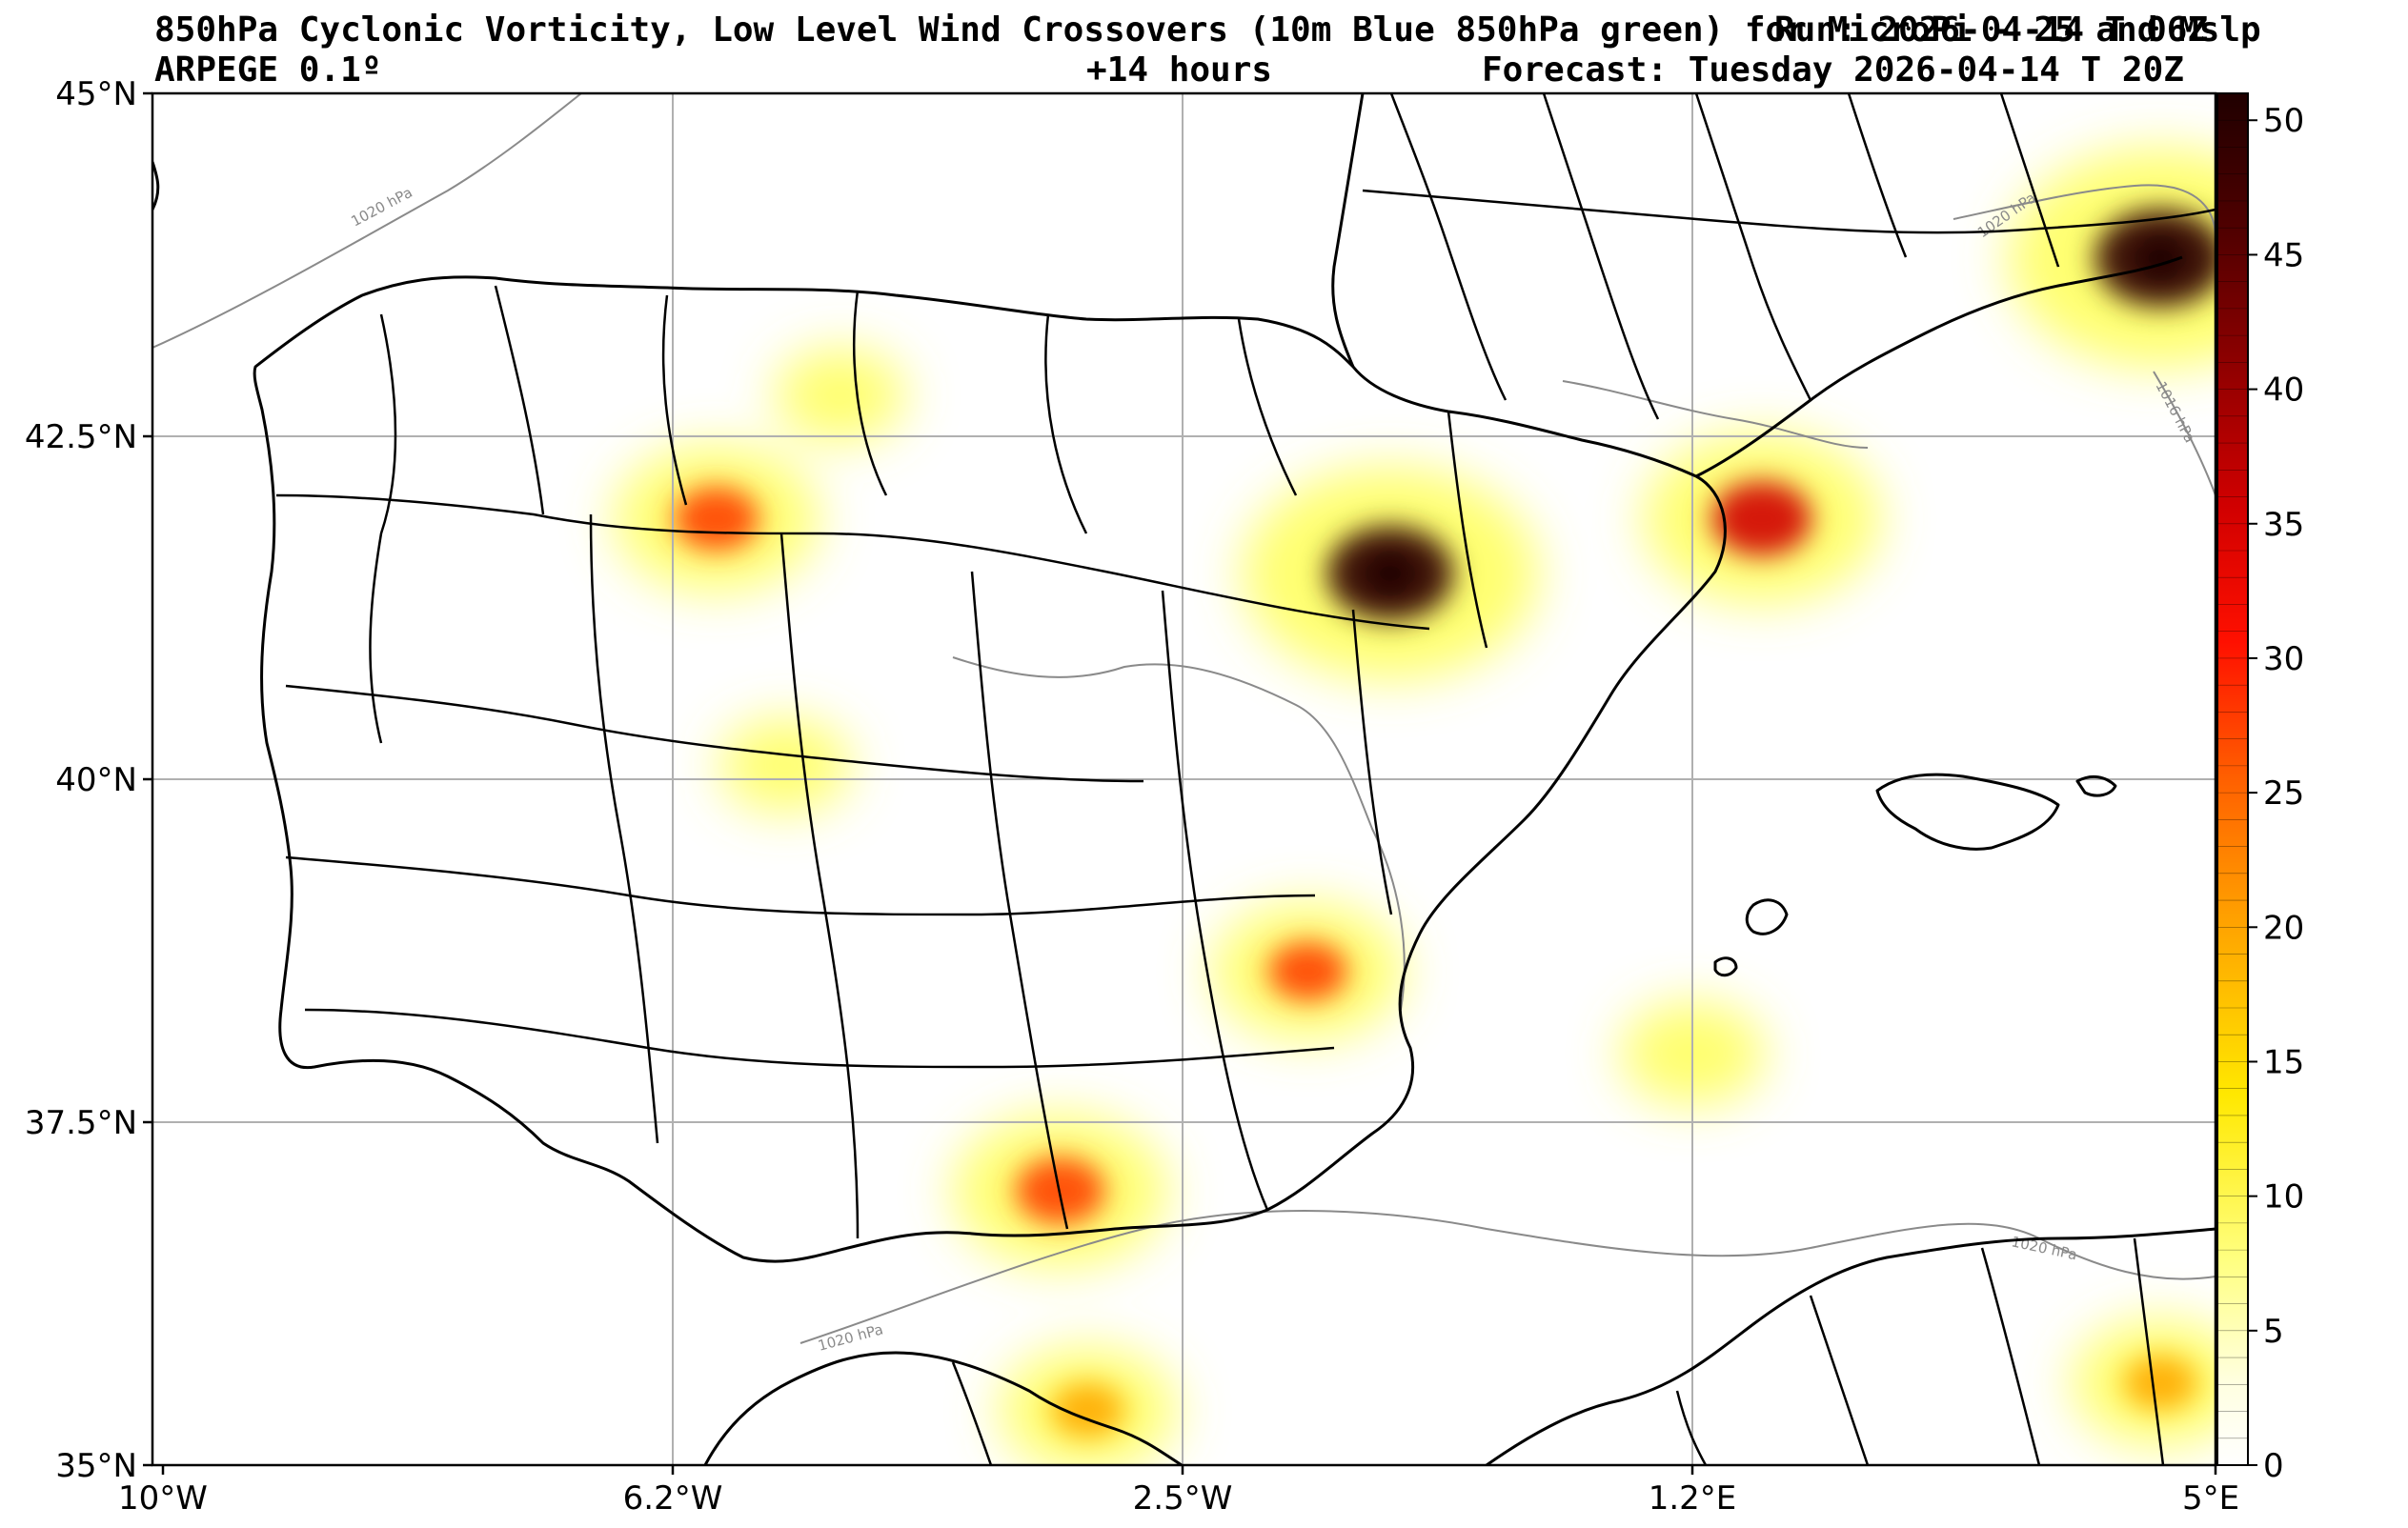  What do you see at coordinates (2274, 1466) in the screenshot?
I see `colorbar-tick-label: 0` at bounding box center [2274, 1466].